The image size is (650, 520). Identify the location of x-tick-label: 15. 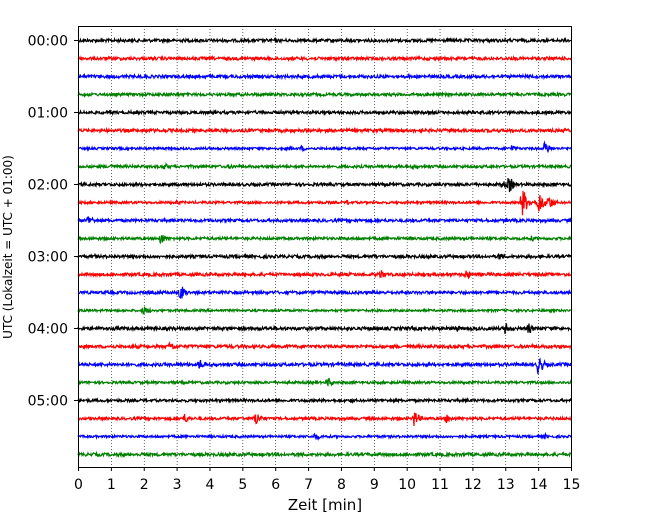
(572, 485).